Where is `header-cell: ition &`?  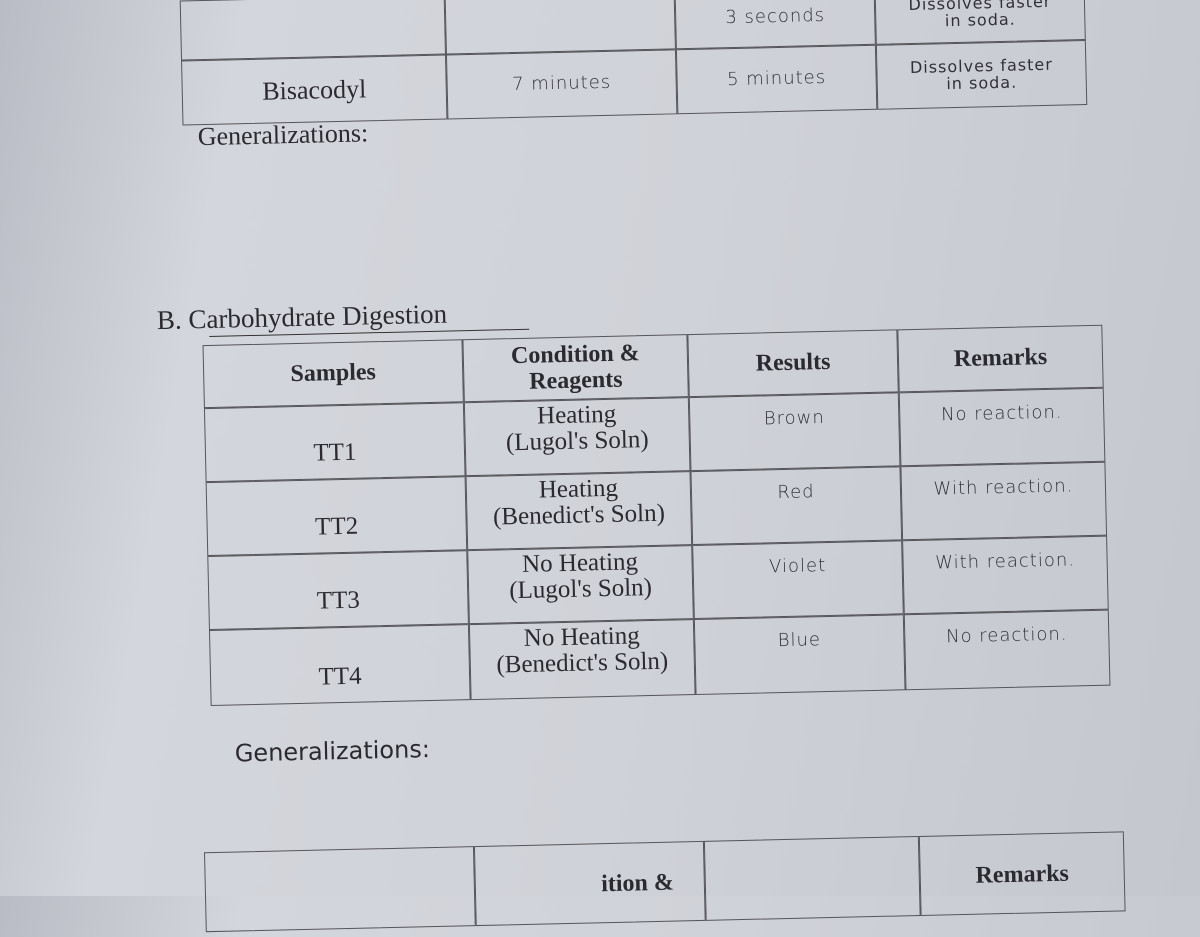 header-cell: ition & is located at coordinates (589, 883).